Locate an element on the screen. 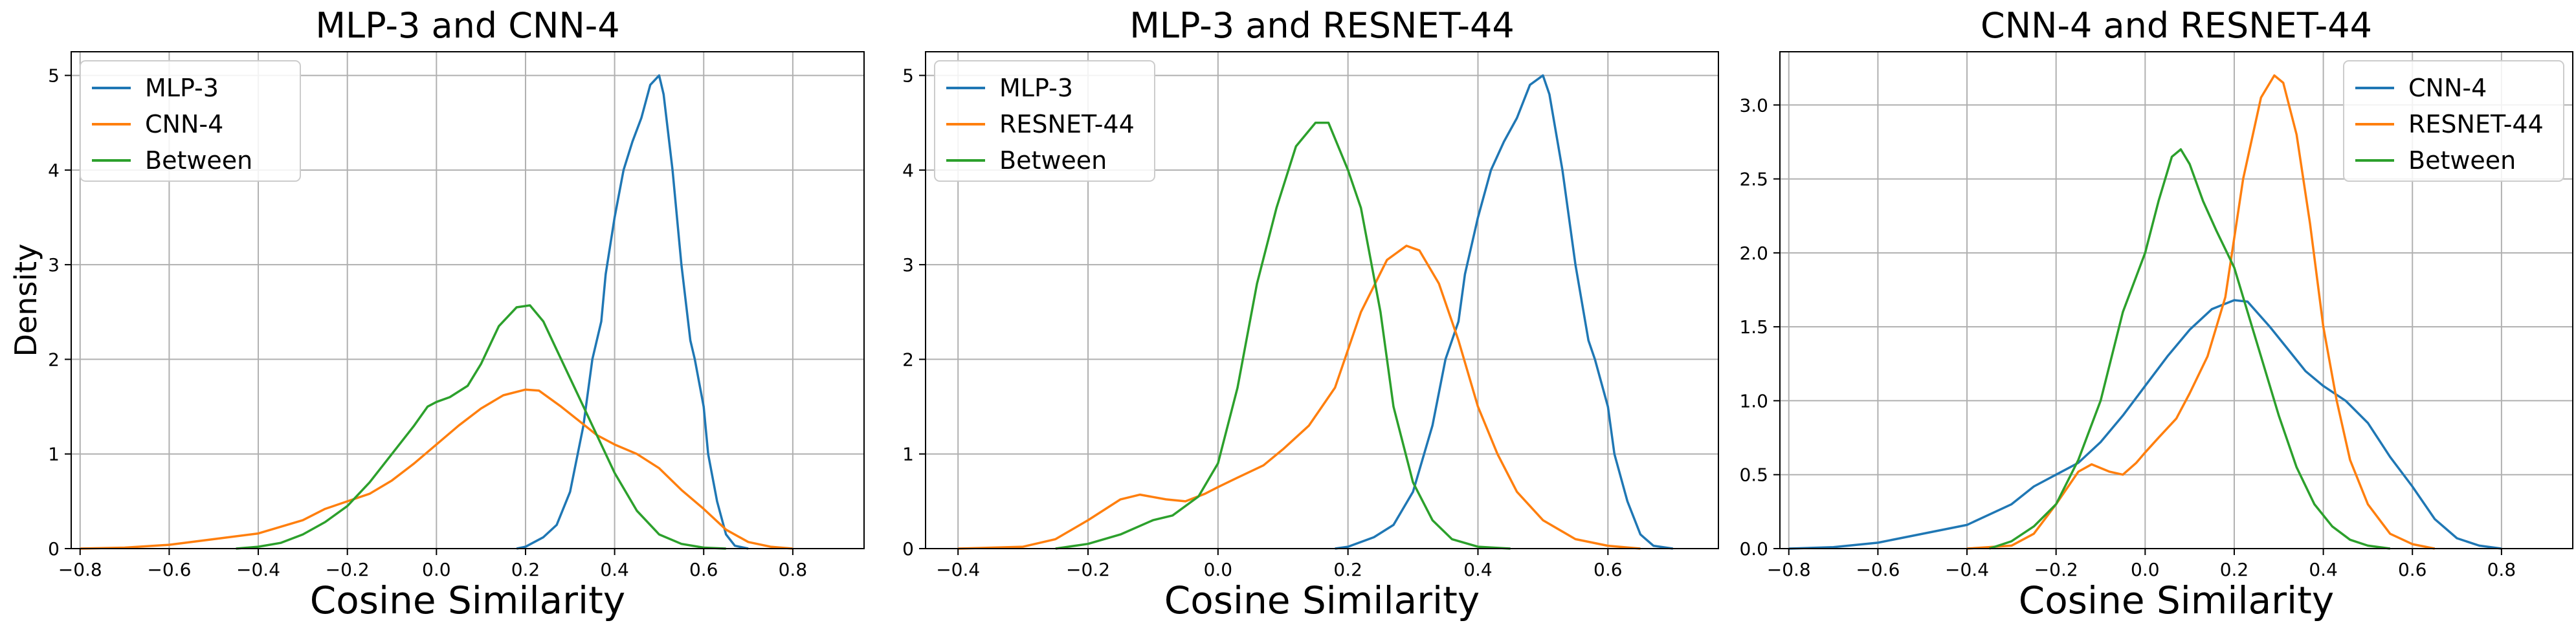  y-axis-label: Density is located at coordinates (25, 300).